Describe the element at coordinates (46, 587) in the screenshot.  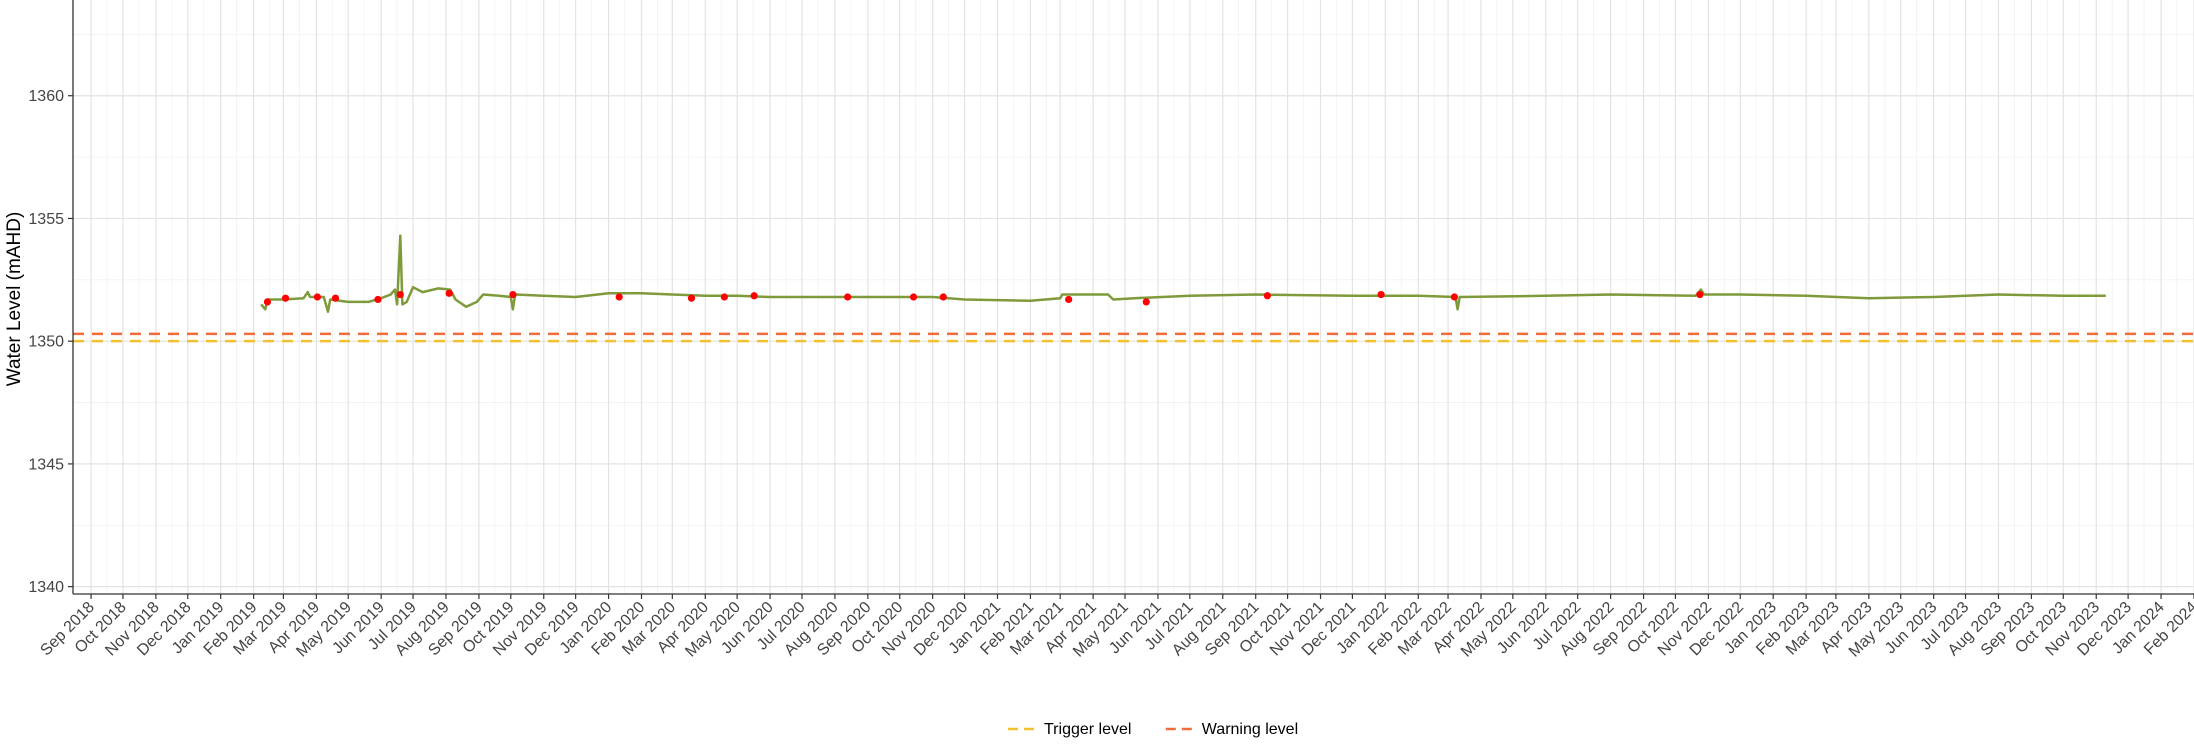
I see `y-tick-label: 1340` at that location.